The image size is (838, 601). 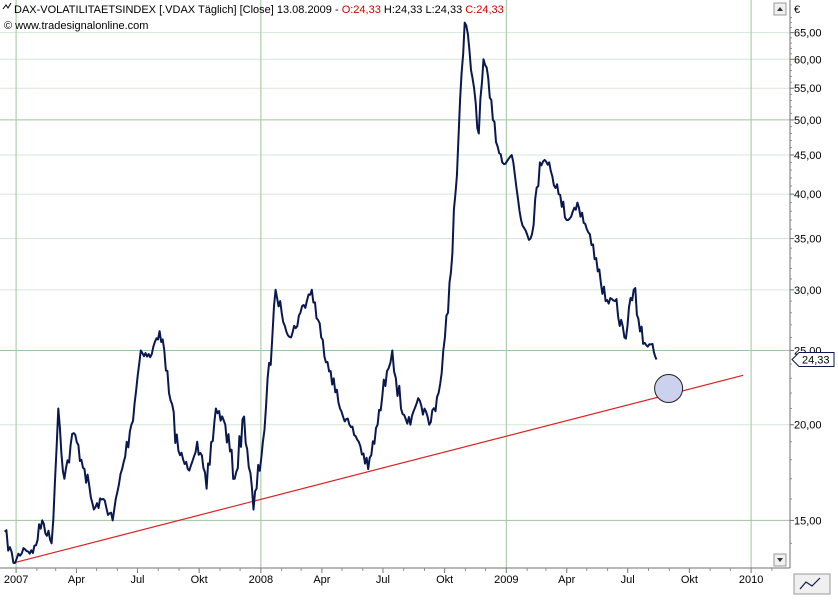 What do you see at coordinates (751, 580) in the screenshot?
I see `x-tick-label: 2010` at bounding box center [751, 580].